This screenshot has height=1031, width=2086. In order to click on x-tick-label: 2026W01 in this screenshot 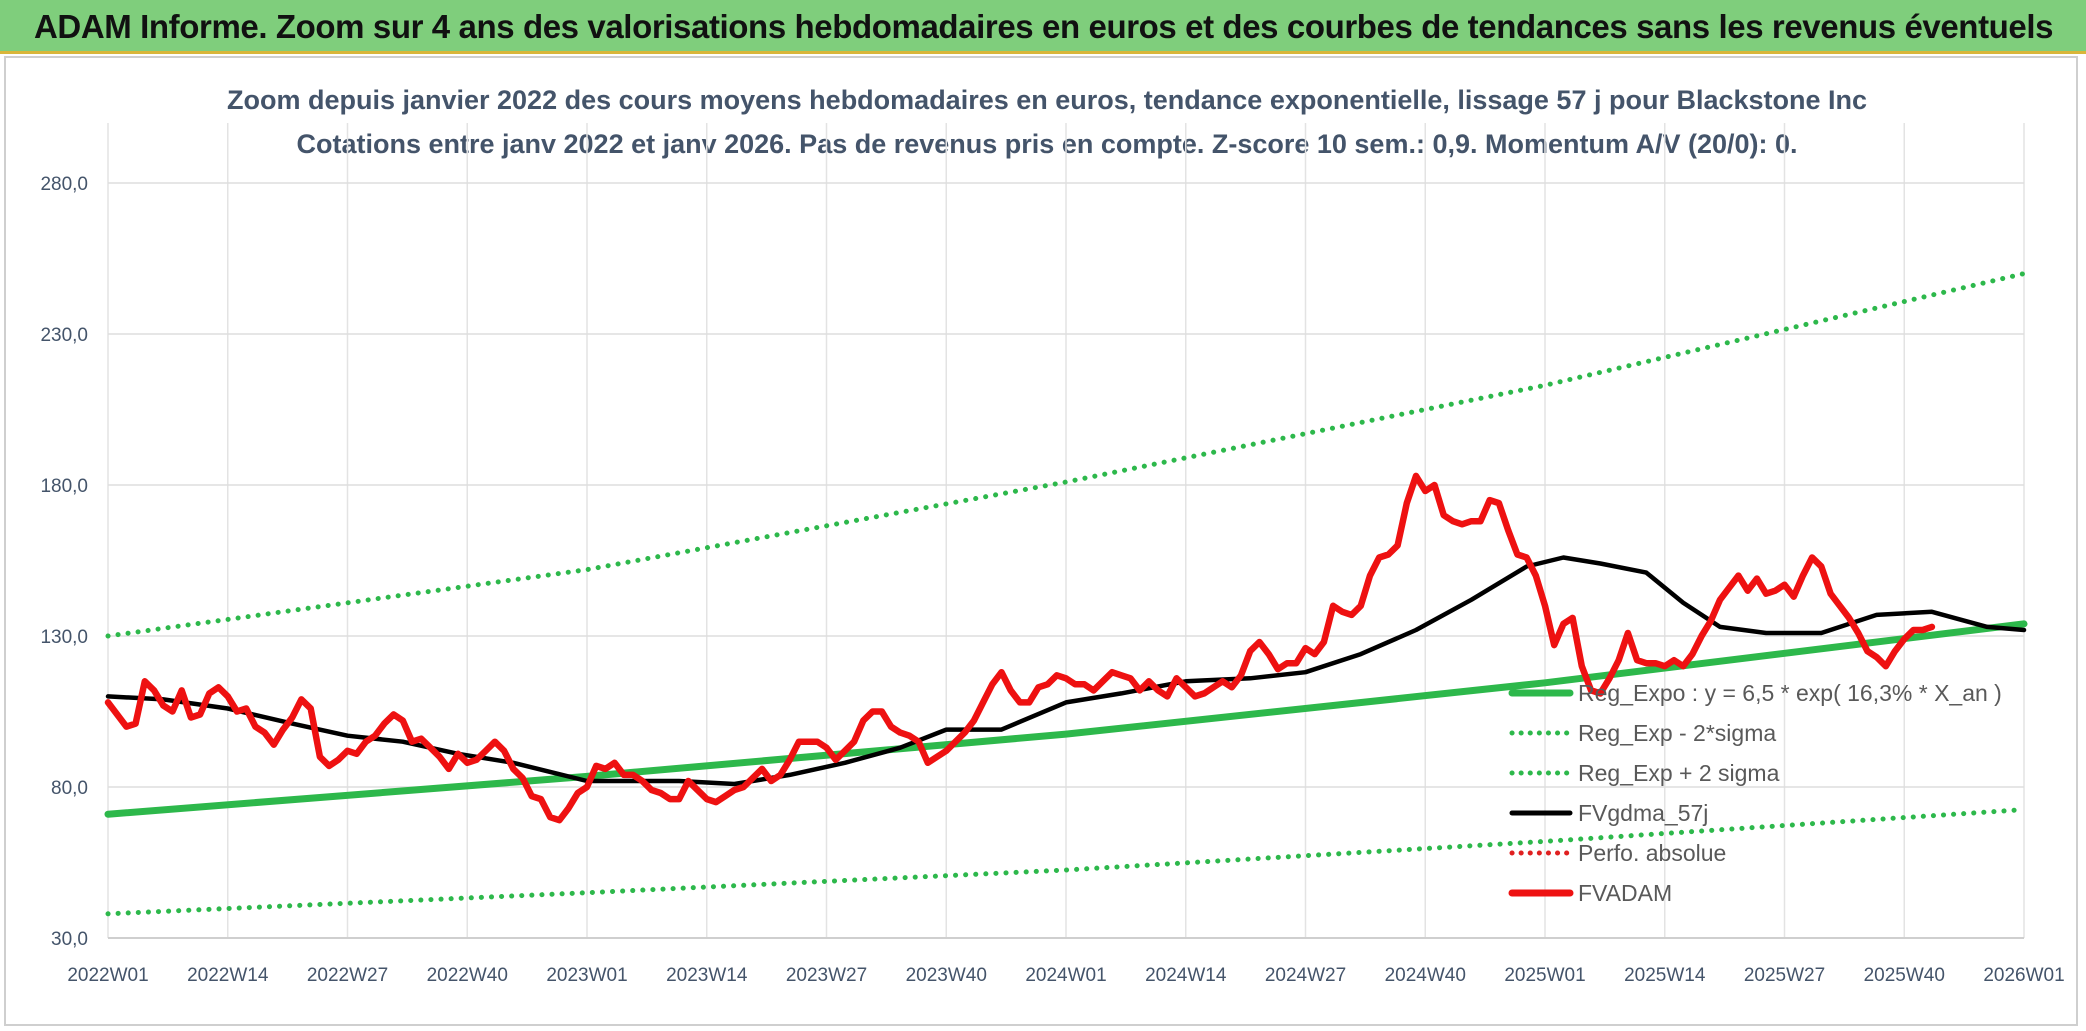, I will do `click(2023, 975)`.